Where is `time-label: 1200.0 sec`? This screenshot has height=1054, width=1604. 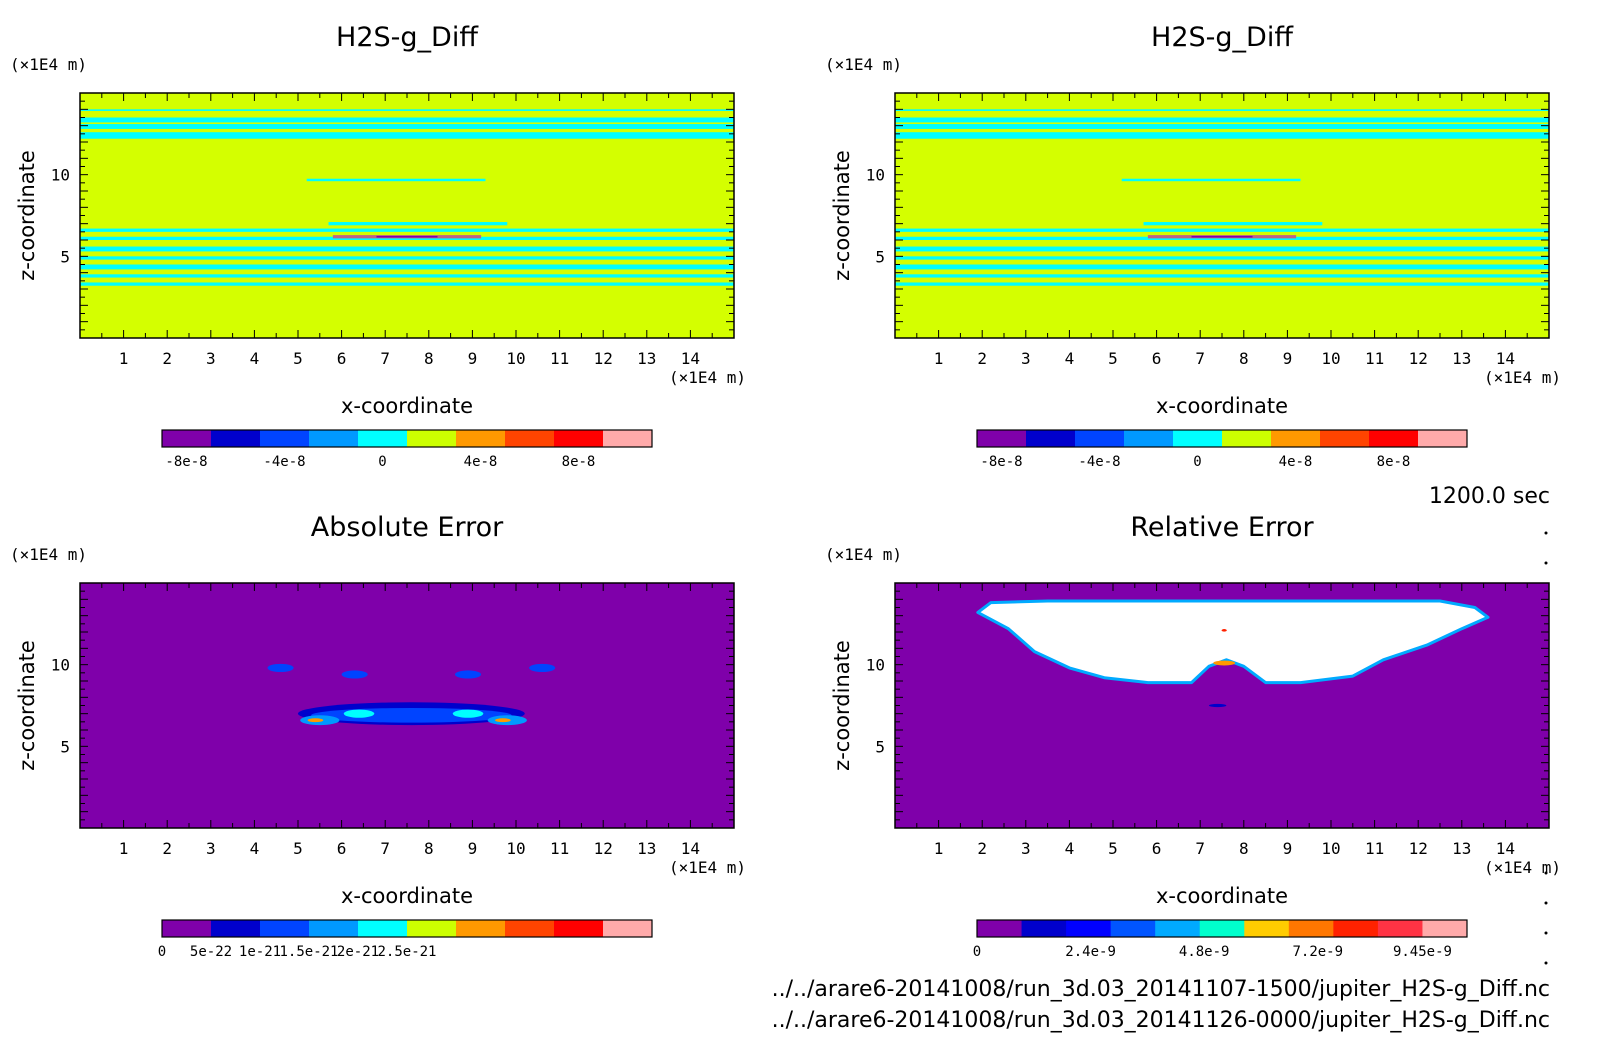
time-label: 1200.0 sec is located at coordinates (1489, 496).